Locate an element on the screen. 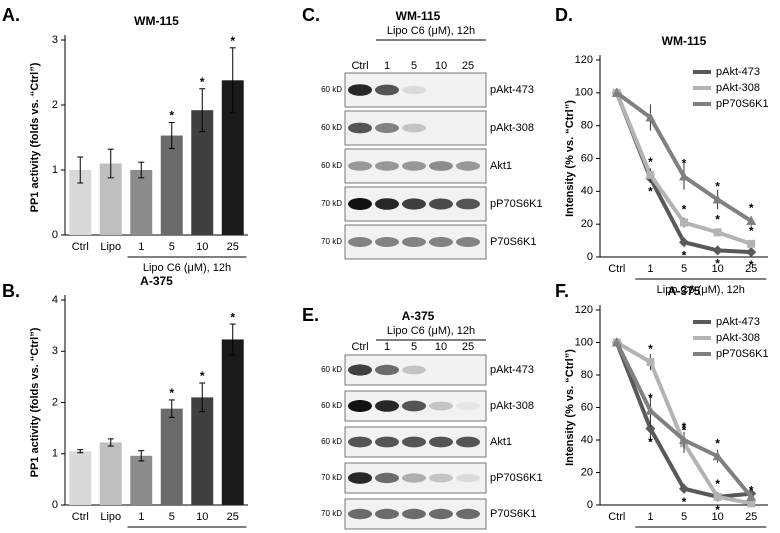 Image resolution: width=780 pixels, height=533 pixels. x-tick-label: 10 is located at coordinates (202, 517).